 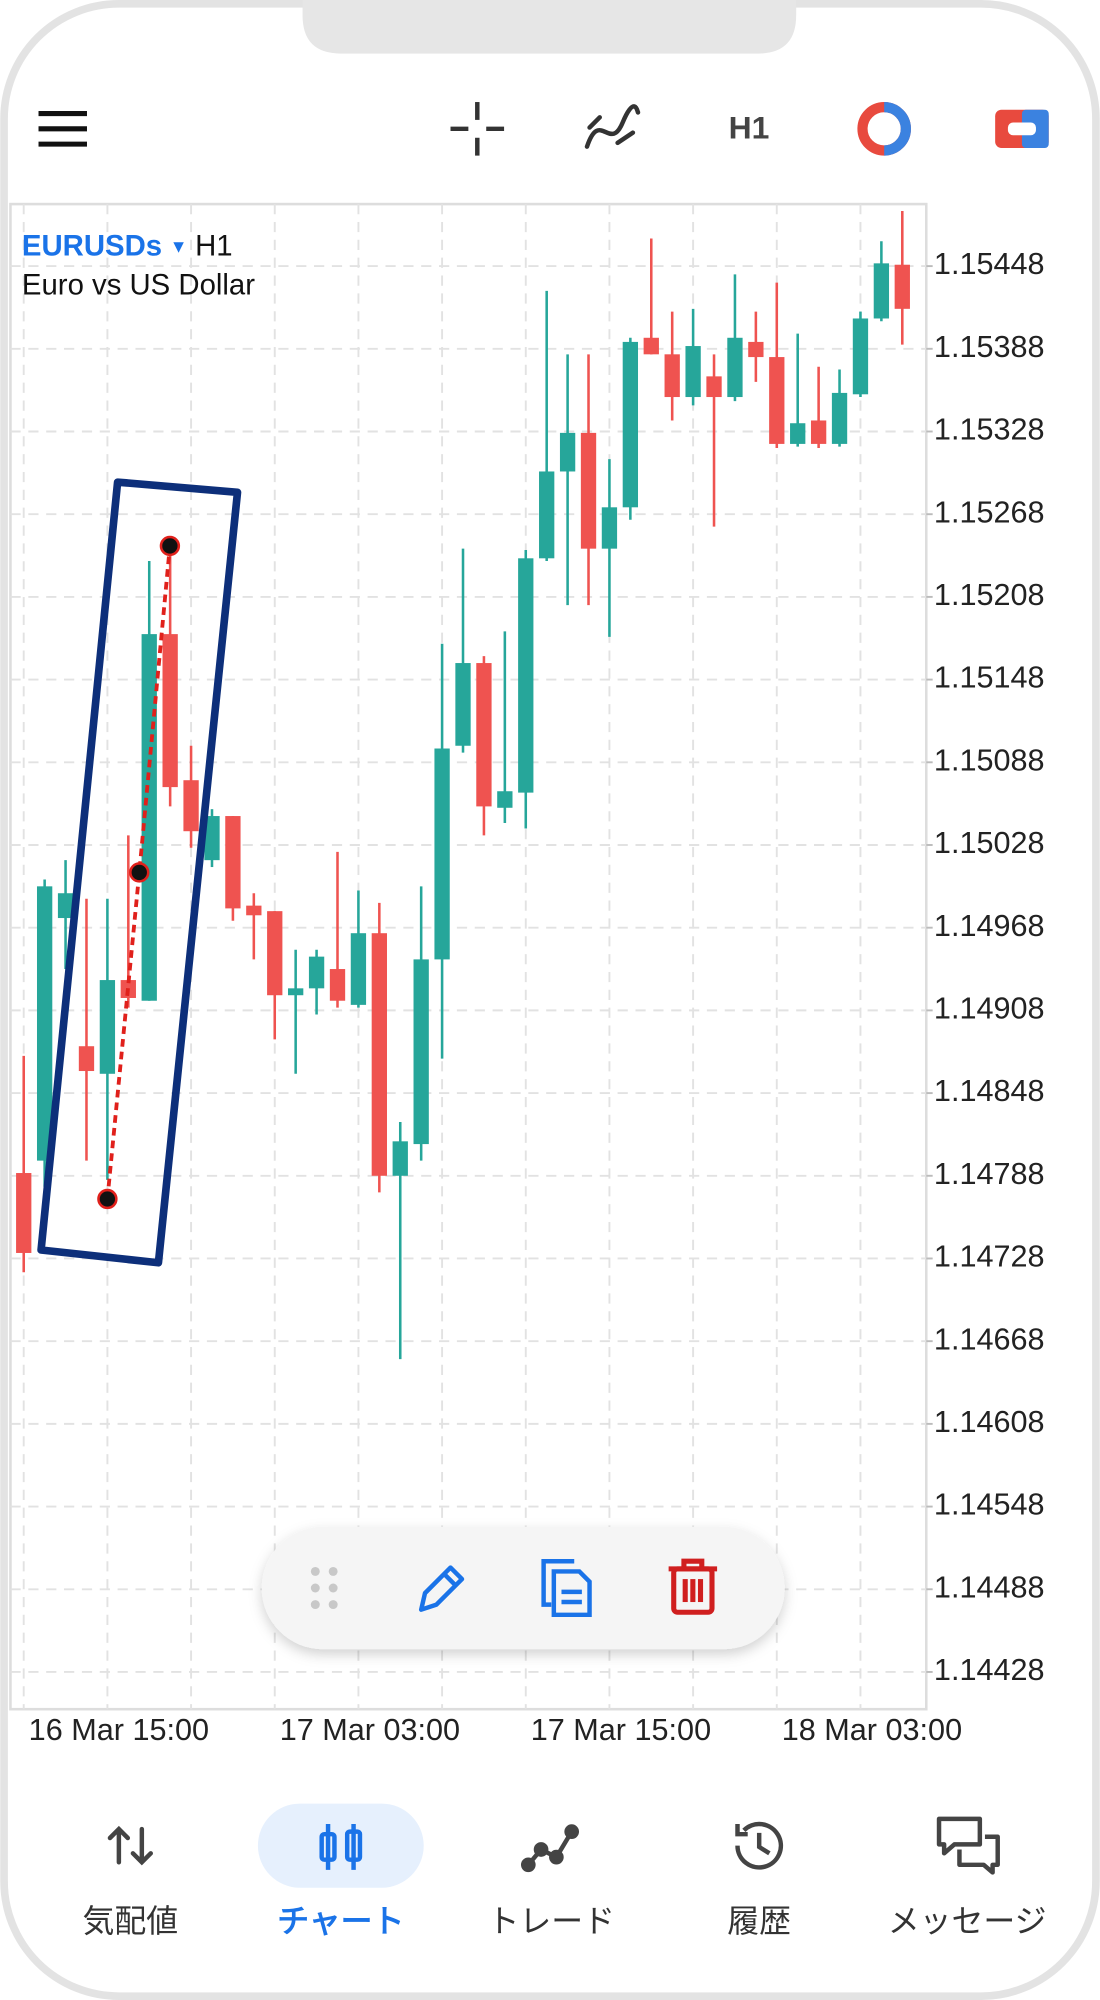 I want to click on x-tick-label: 17 Mar 03:00, so click(x=370, y=1730).